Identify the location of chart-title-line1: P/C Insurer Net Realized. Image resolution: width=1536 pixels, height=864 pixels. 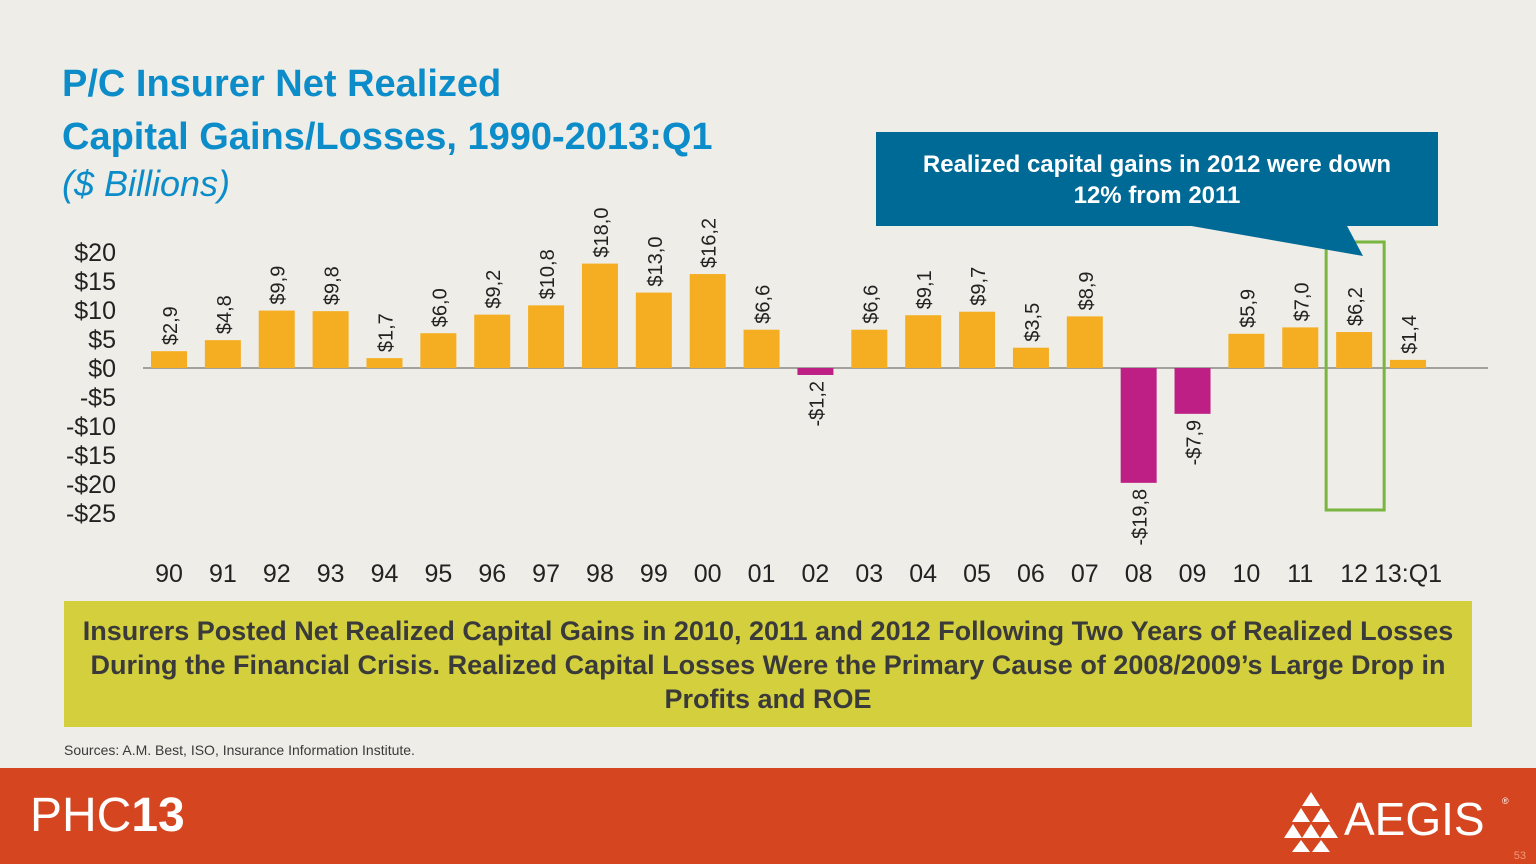
(282, 84).